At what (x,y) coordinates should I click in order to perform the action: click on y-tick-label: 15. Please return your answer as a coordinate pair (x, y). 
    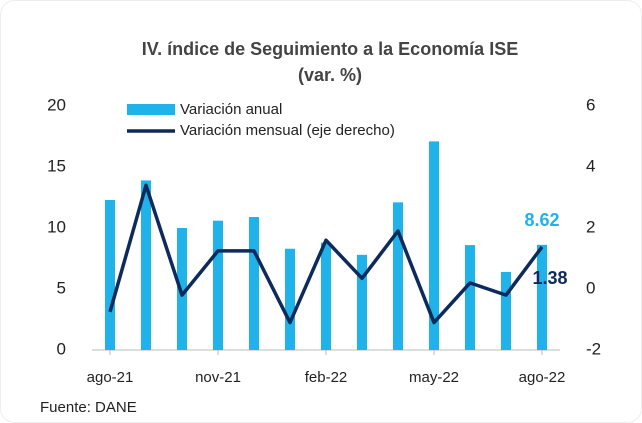
    Looking at the image, I should click on (56, 165).